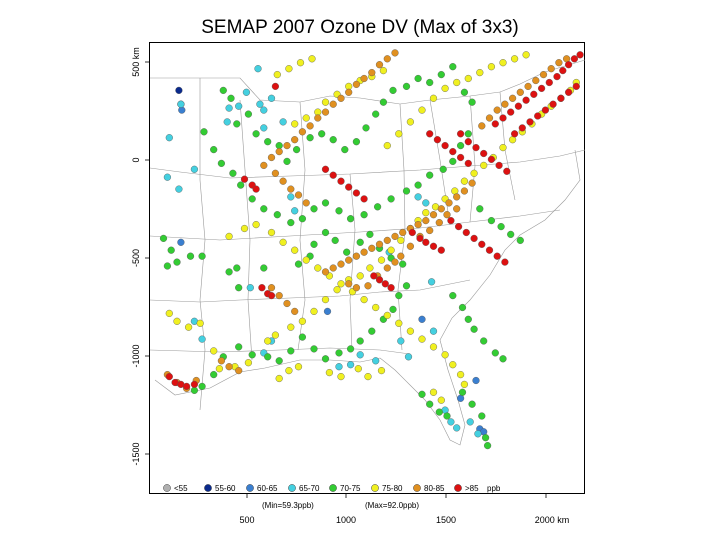 This screenshot has height=540, width=720. Describe the element at coordinates (345, 488) in the screenshot. I see `legend-item-70-75: 70-75` at that location.